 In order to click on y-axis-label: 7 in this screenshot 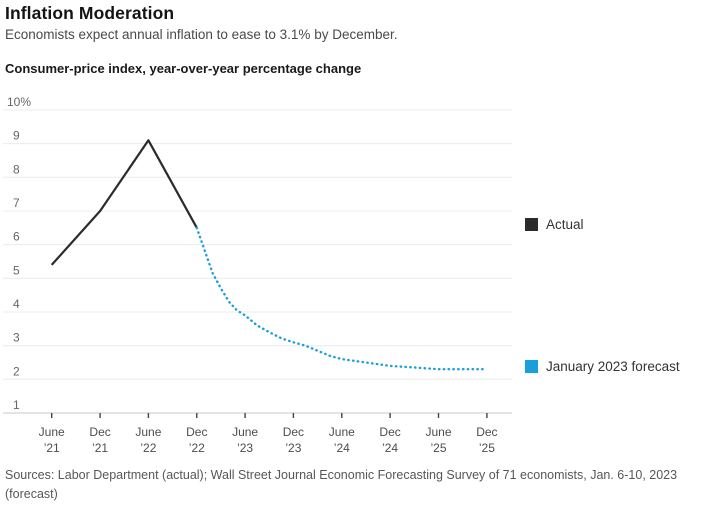, I will do `click(16, 203)`.